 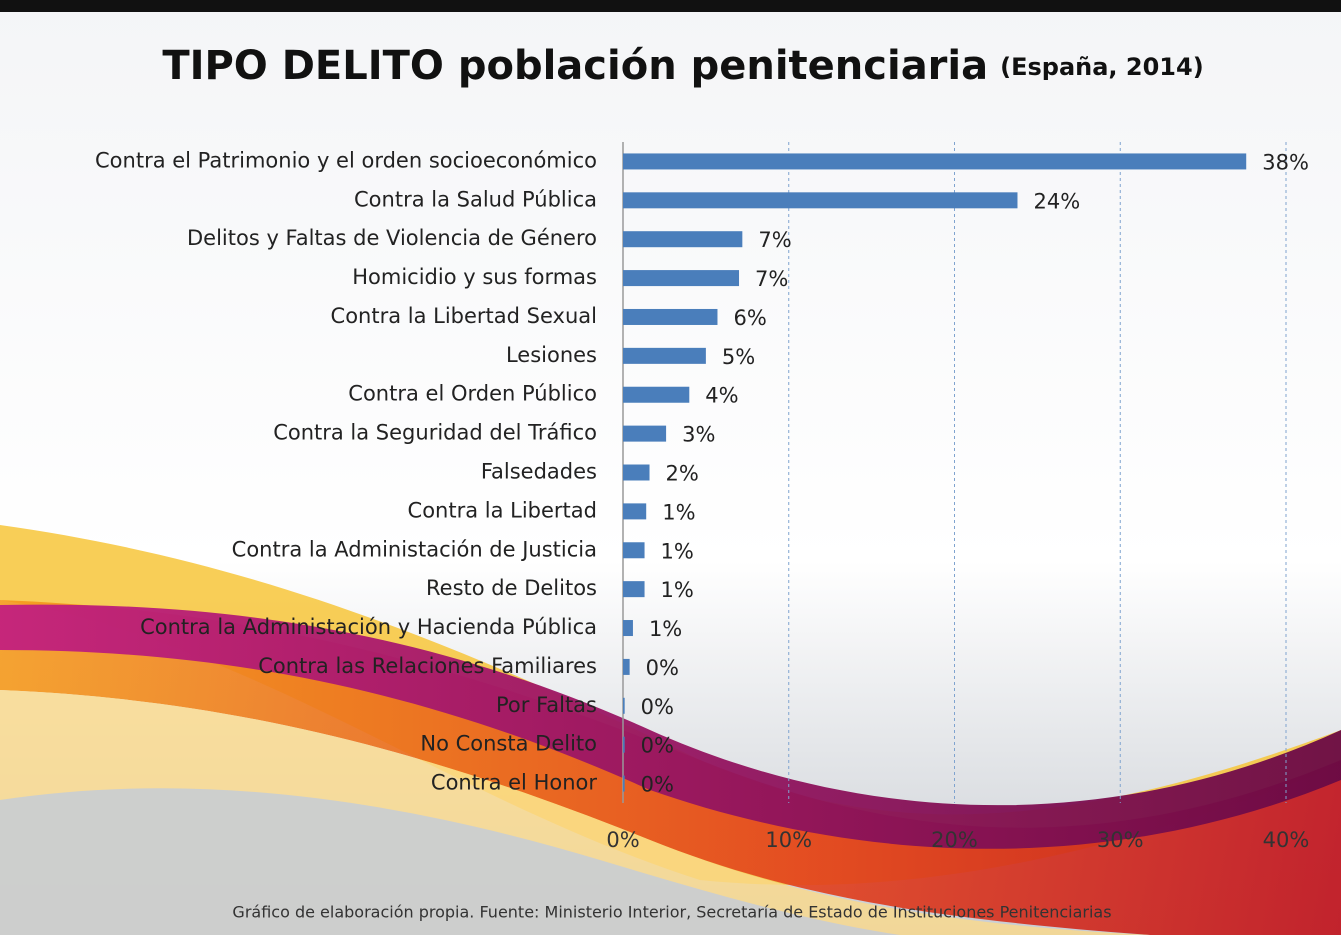 I want to click on y-tick-label: Contra la Seguridad del Tráfico, so click(x=435, y=433).